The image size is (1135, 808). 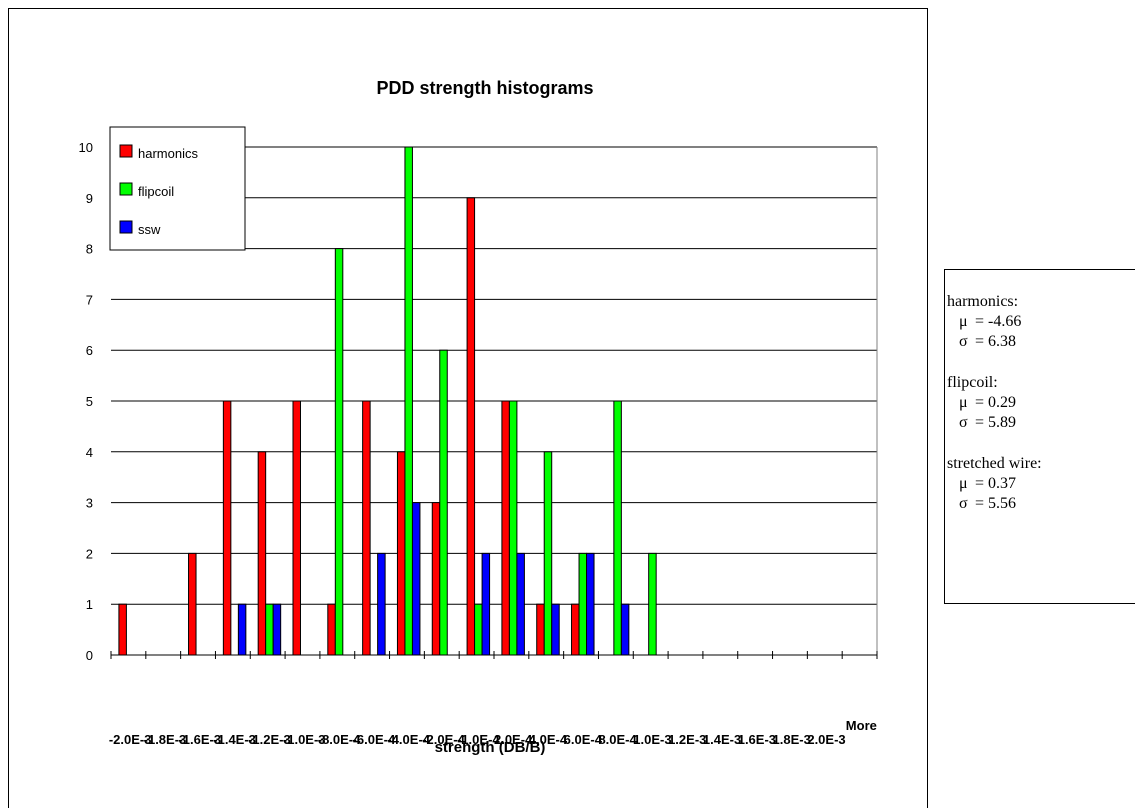 I want to click on y-tick-label: 2, so click(x=89, y=553).